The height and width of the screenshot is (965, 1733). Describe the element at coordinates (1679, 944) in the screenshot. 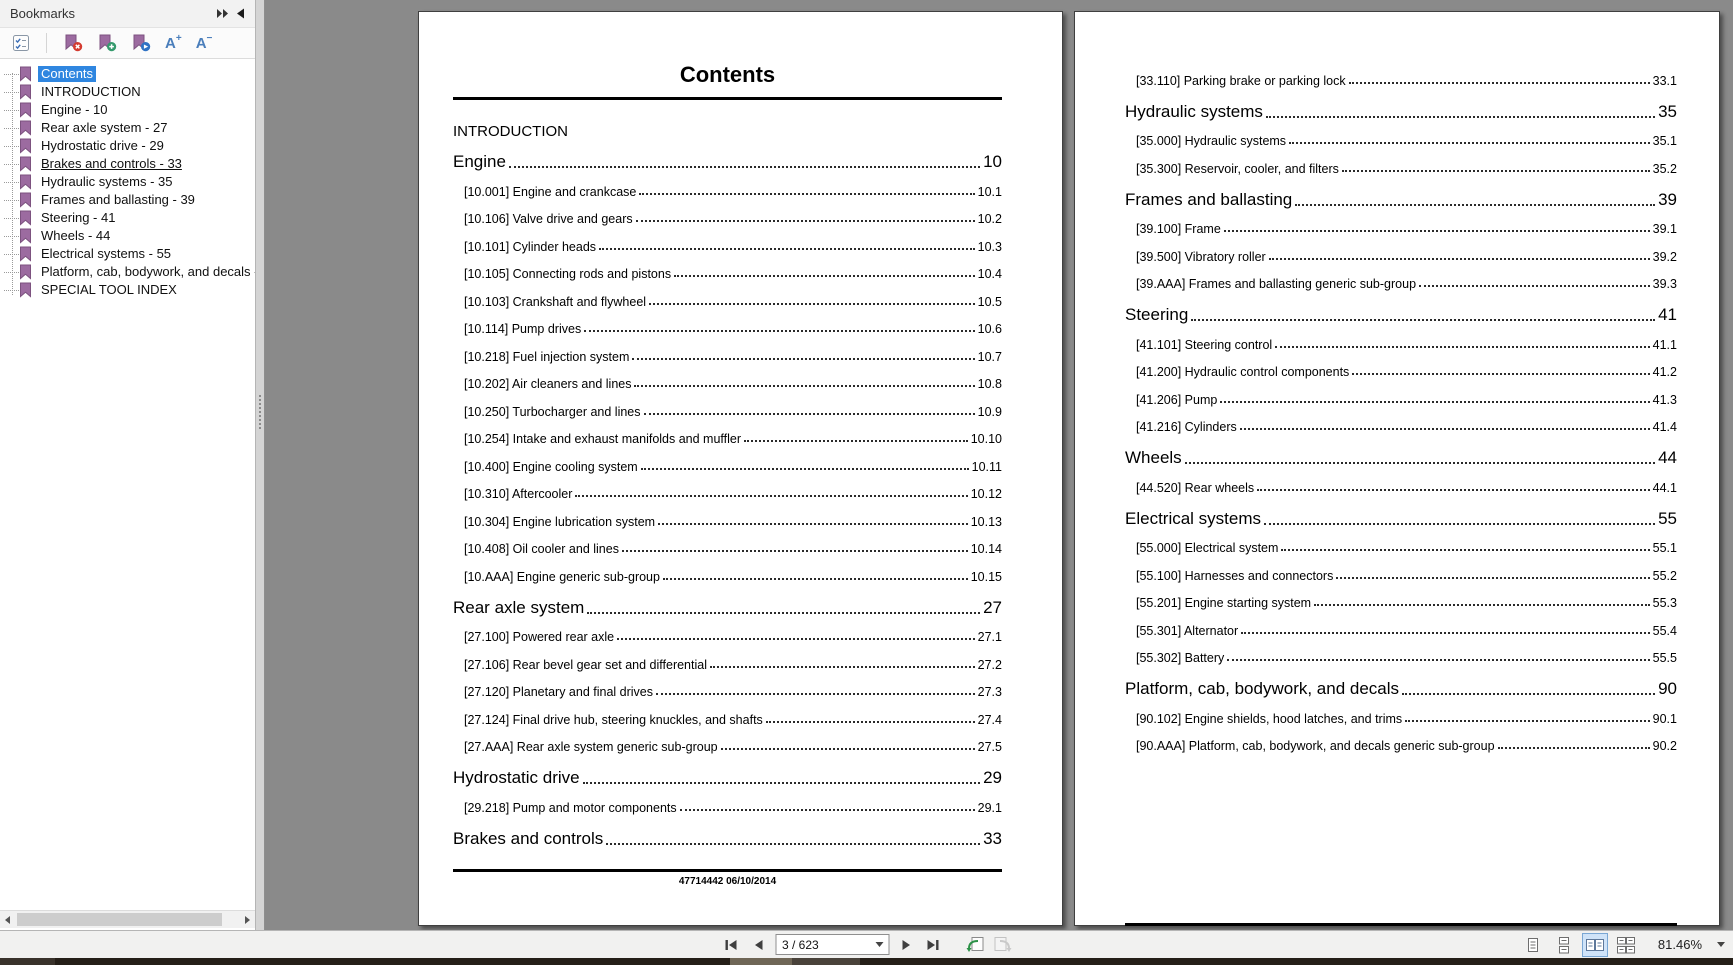

I see `zoom-level-value: 81.46%` at that location.